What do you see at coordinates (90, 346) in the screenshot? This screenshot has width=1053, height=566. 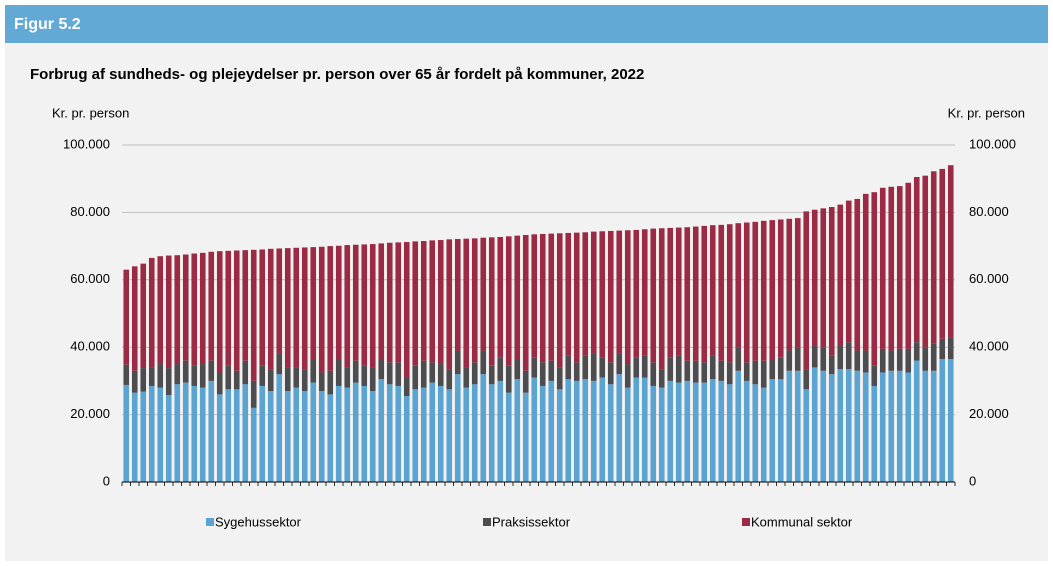 I see `y-tick-label: 40.000` at bounding box center [90, 346].